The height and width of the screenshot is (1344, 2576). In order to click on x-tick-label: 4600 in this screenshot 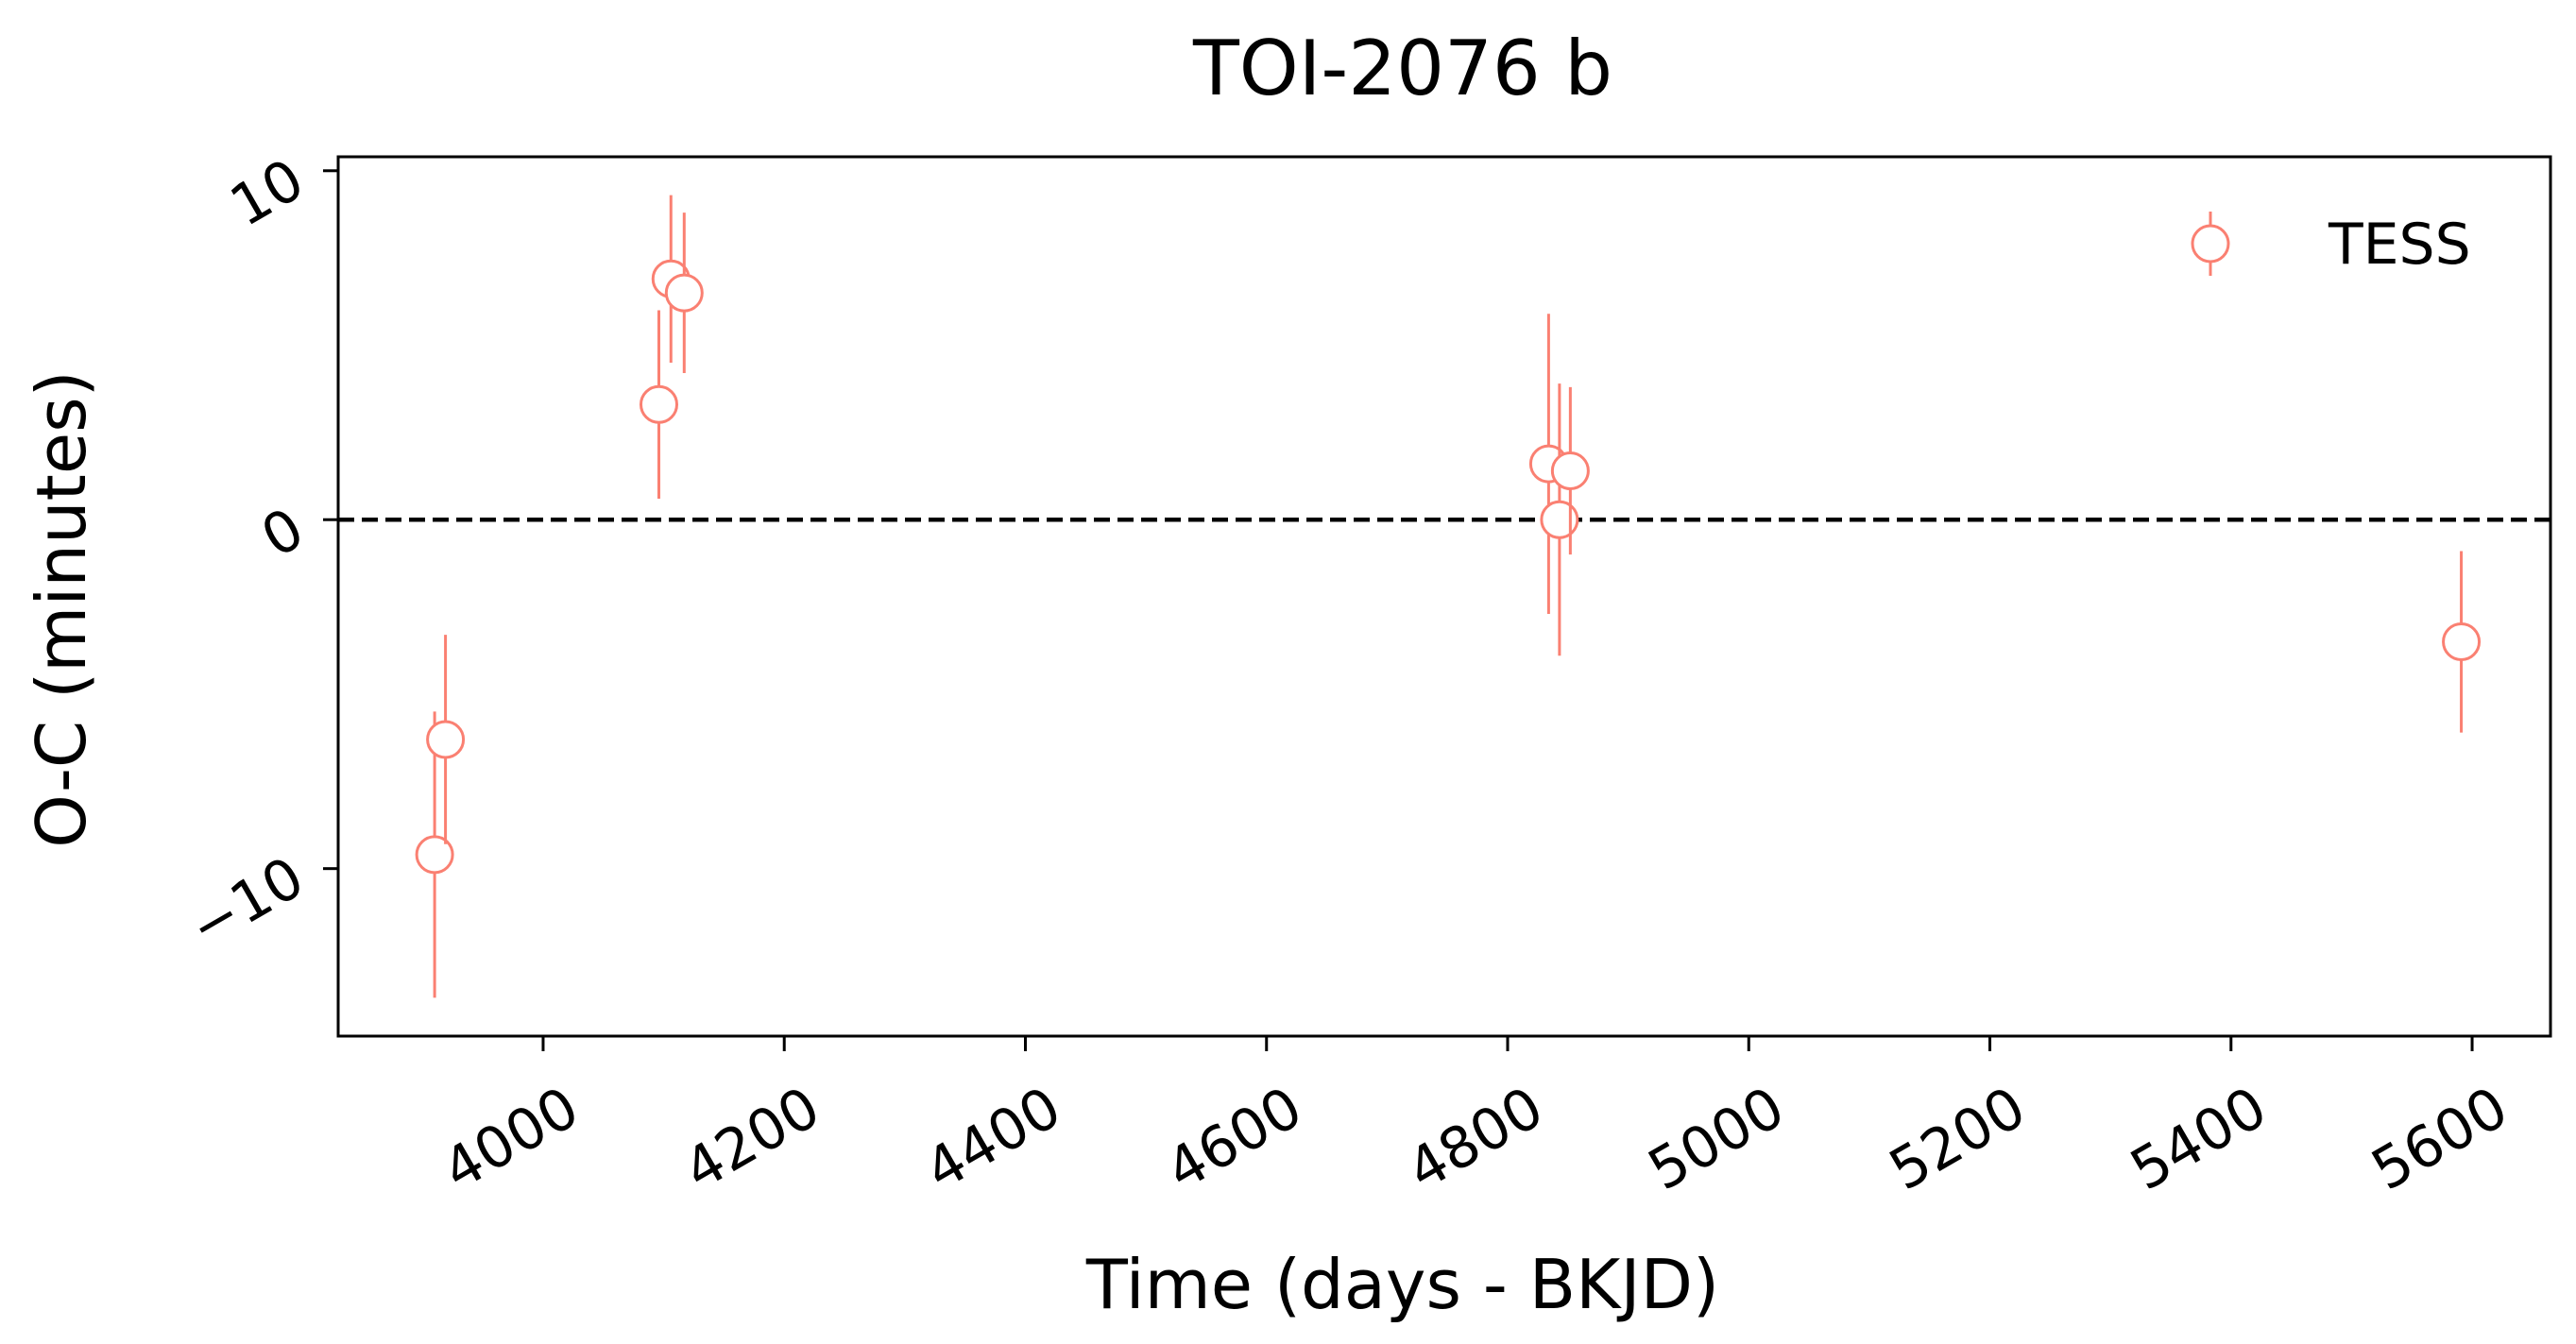, I will do `click(1234, 1138)`.